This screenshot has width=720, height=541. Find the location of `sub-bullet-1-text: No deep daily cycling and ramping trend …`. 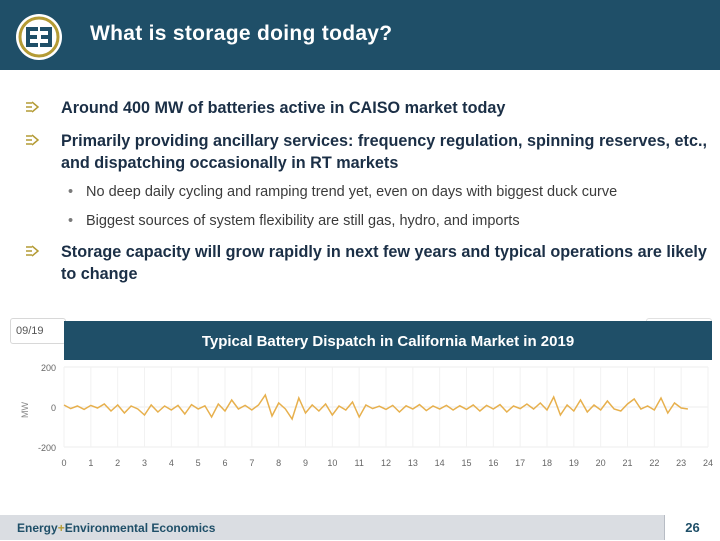

sub-bullet-1-text: No deep daily cycling and ramping trend … is located at coordinates (352, 192).